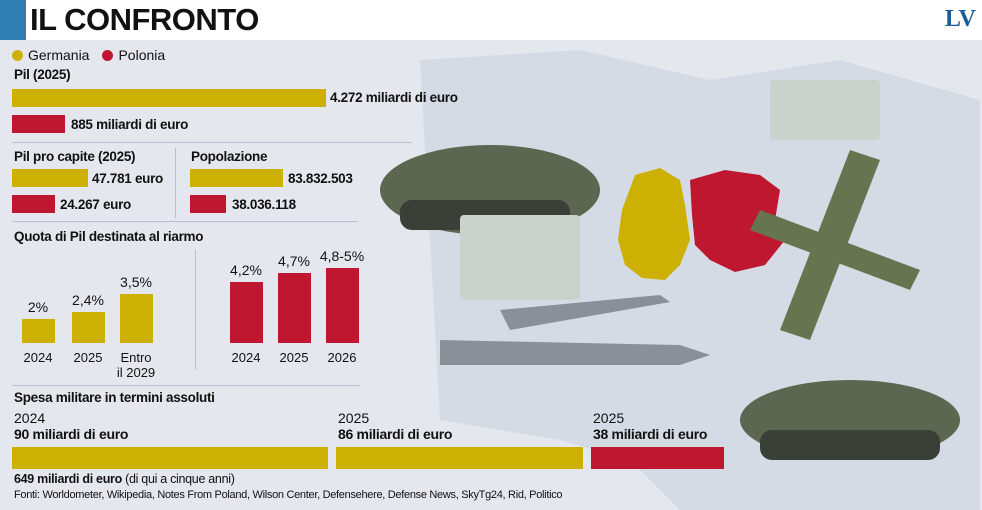 The image size is (982, 510). I want to click on popolazione-title: Popolazione, so click(229, 156).